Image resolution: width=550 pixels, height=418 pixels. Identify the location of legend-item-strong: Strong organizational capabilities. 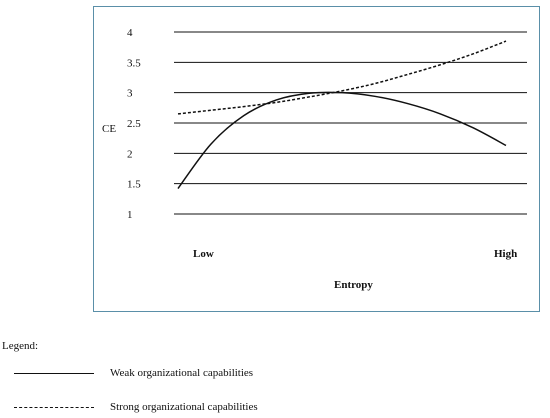
(136, 407).